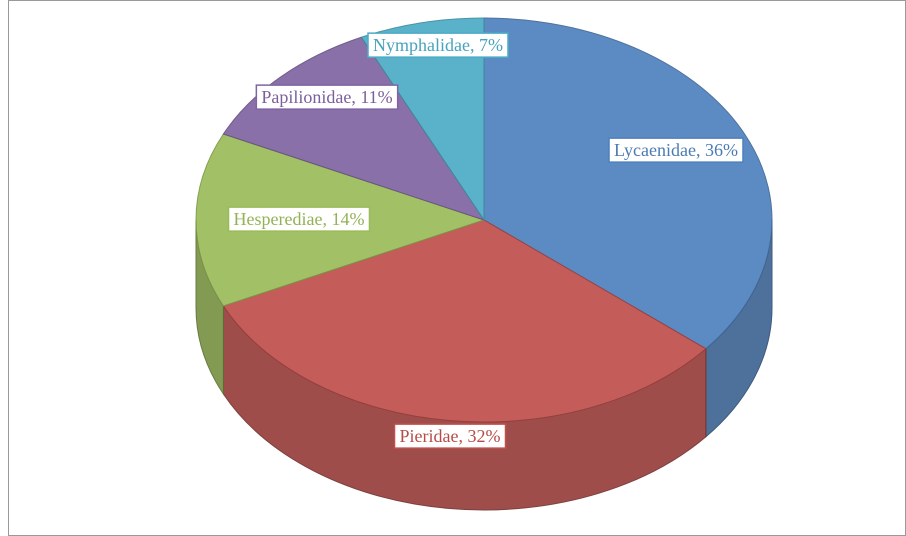 The image size is (906, 536). I want to click on data-label: Hesperediae, 14%, so click(299, 219).